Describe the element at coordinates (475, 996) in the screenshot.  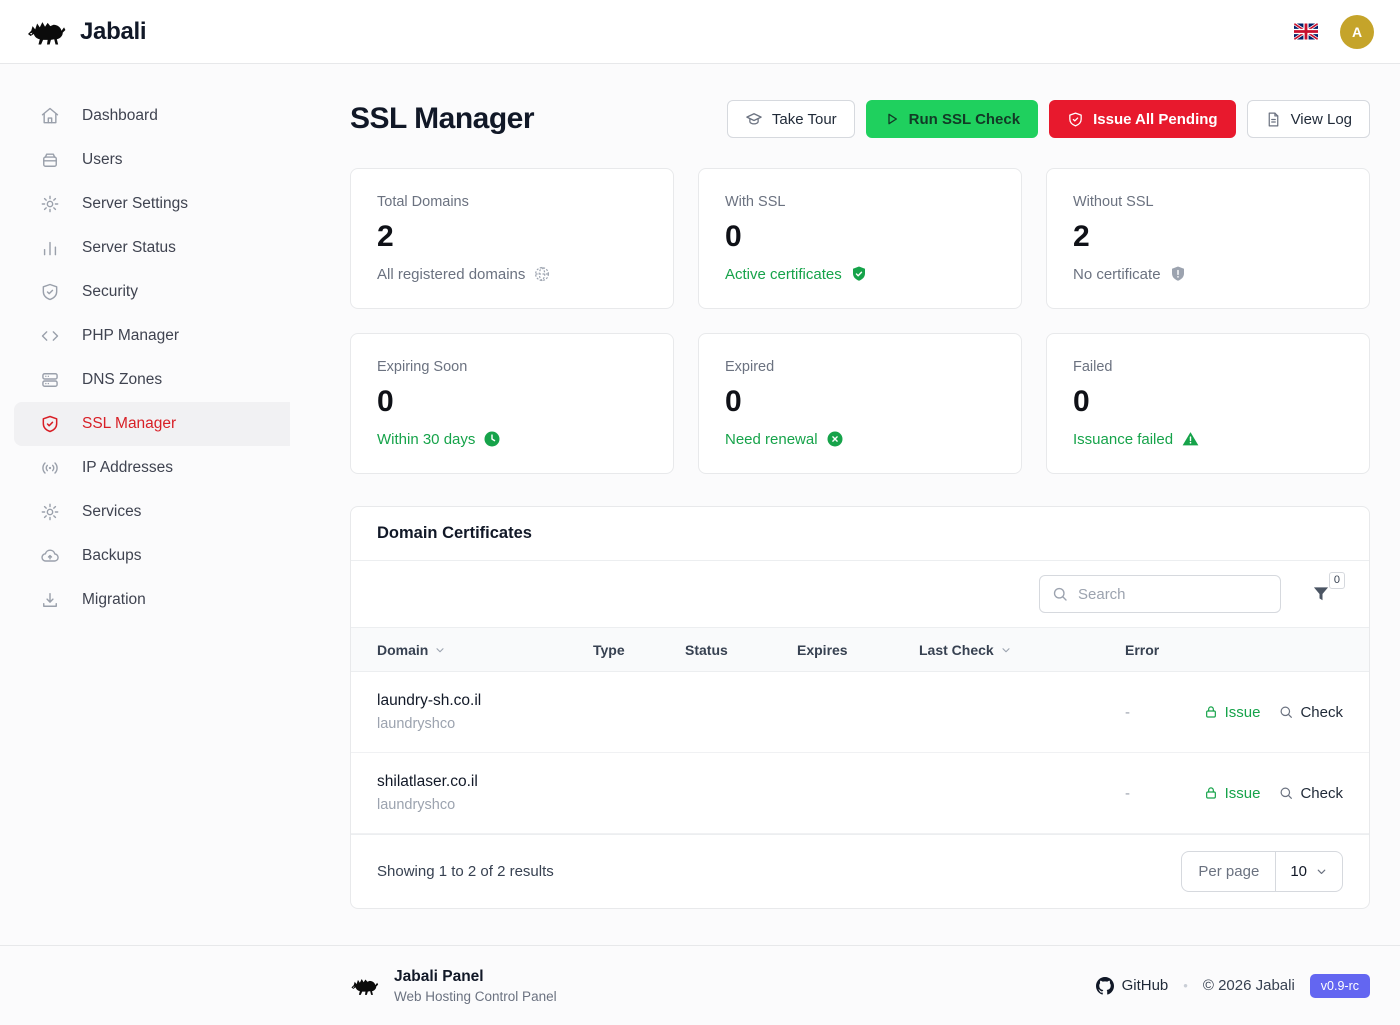
I see `footer-tagline: Web Hosting Control Panel` at that location.